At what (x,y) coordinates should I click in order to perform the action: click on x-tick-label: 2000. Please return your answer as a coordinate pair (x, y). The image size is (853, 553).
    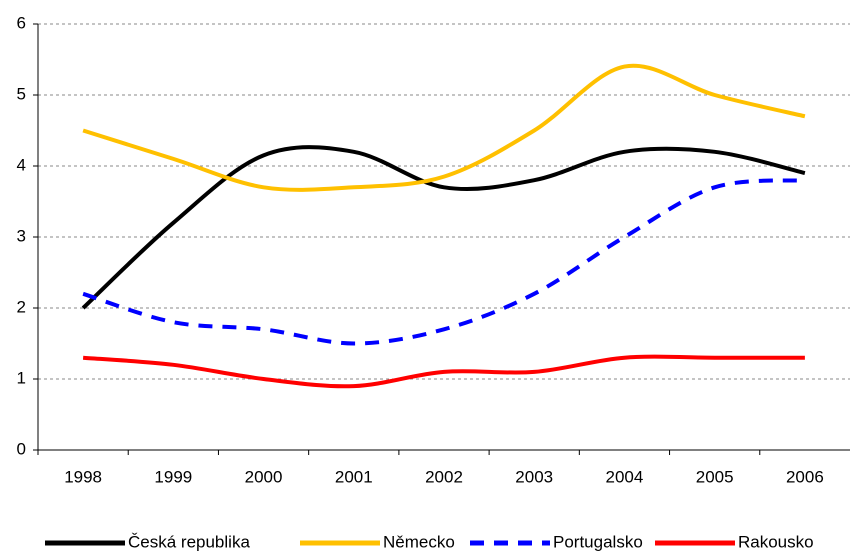
    Looking at the image, I should click on (264, 476).